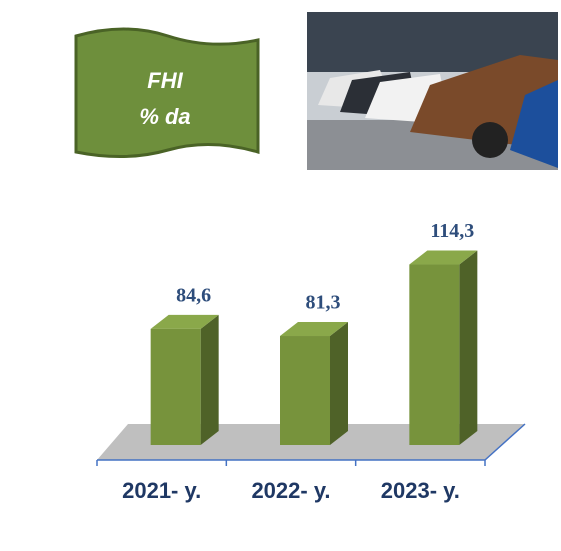 The height and width of the screenshot is (551, 561). What do you see at coordinates (323, 303) in the screenshot?
I see `value-label: 81,3` at bounding box center [323, 303].